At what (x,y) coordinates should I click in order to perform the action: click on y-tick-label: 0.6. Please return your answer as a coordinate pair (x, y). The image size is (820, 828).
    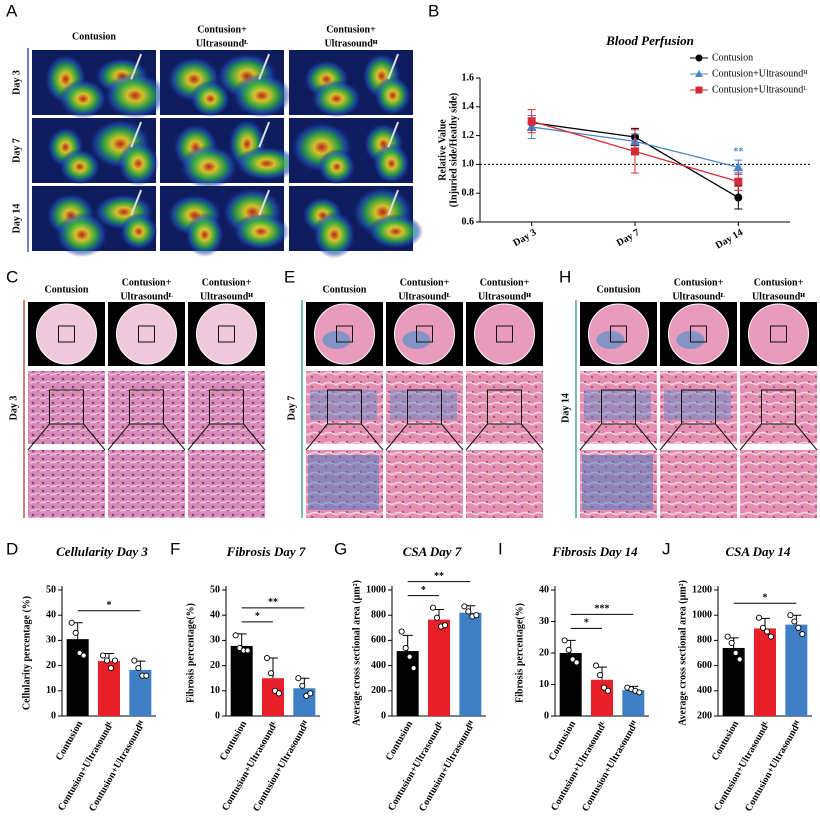
    Looking at the image, I should click on (468, 221).